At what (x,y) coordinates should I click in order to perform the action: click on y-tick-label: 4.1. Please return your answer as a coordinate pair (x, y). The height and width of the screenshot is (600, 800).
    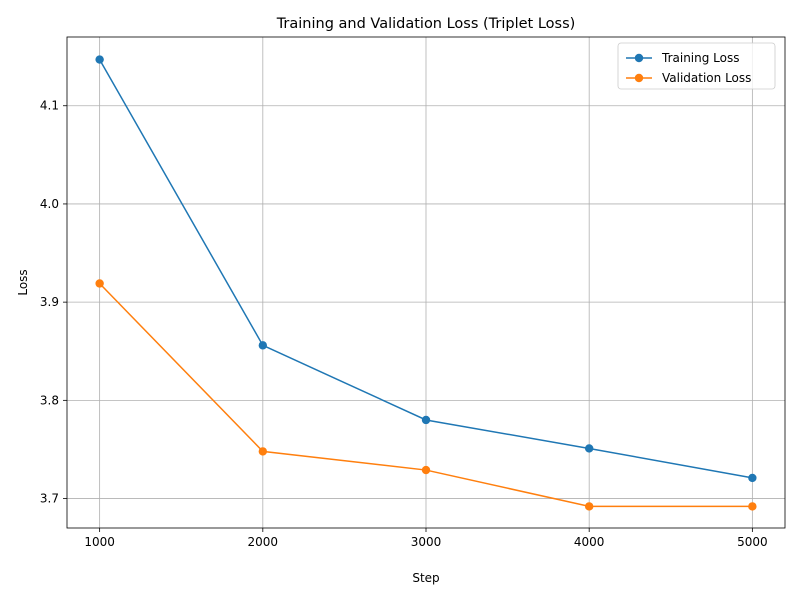
    Looking at the image, I should click on (49, 106).